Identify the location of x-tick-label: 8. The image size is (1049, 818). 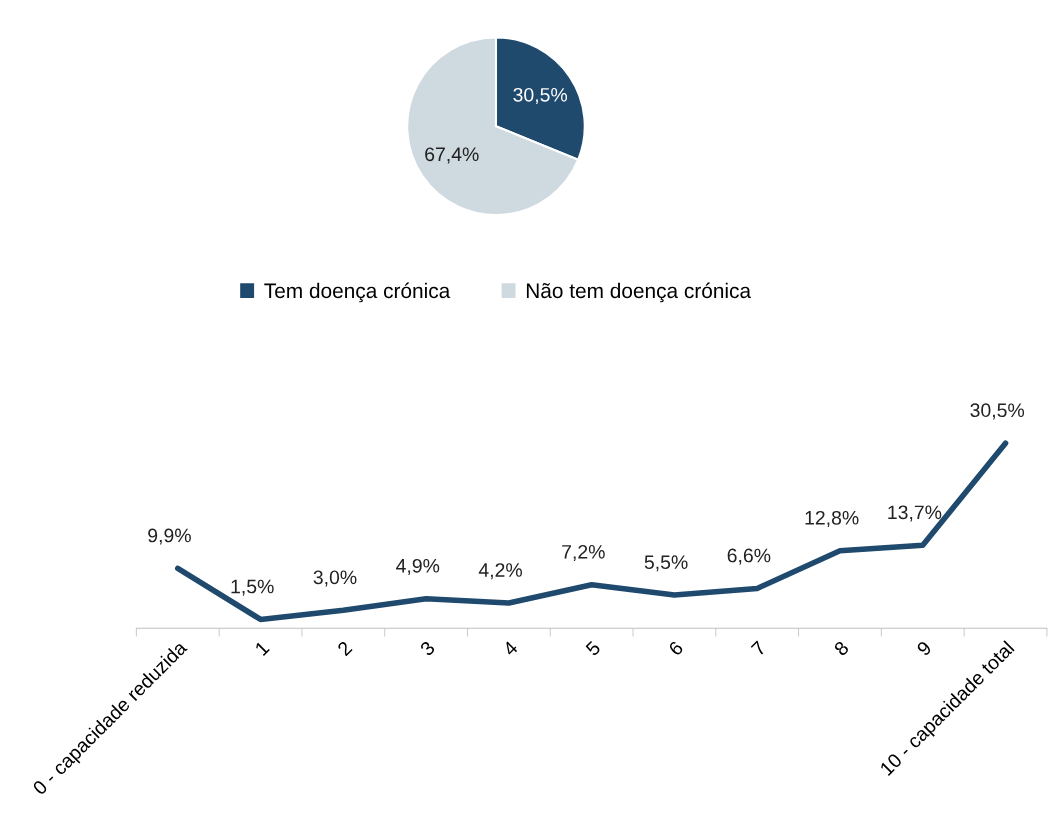
(841, 648).